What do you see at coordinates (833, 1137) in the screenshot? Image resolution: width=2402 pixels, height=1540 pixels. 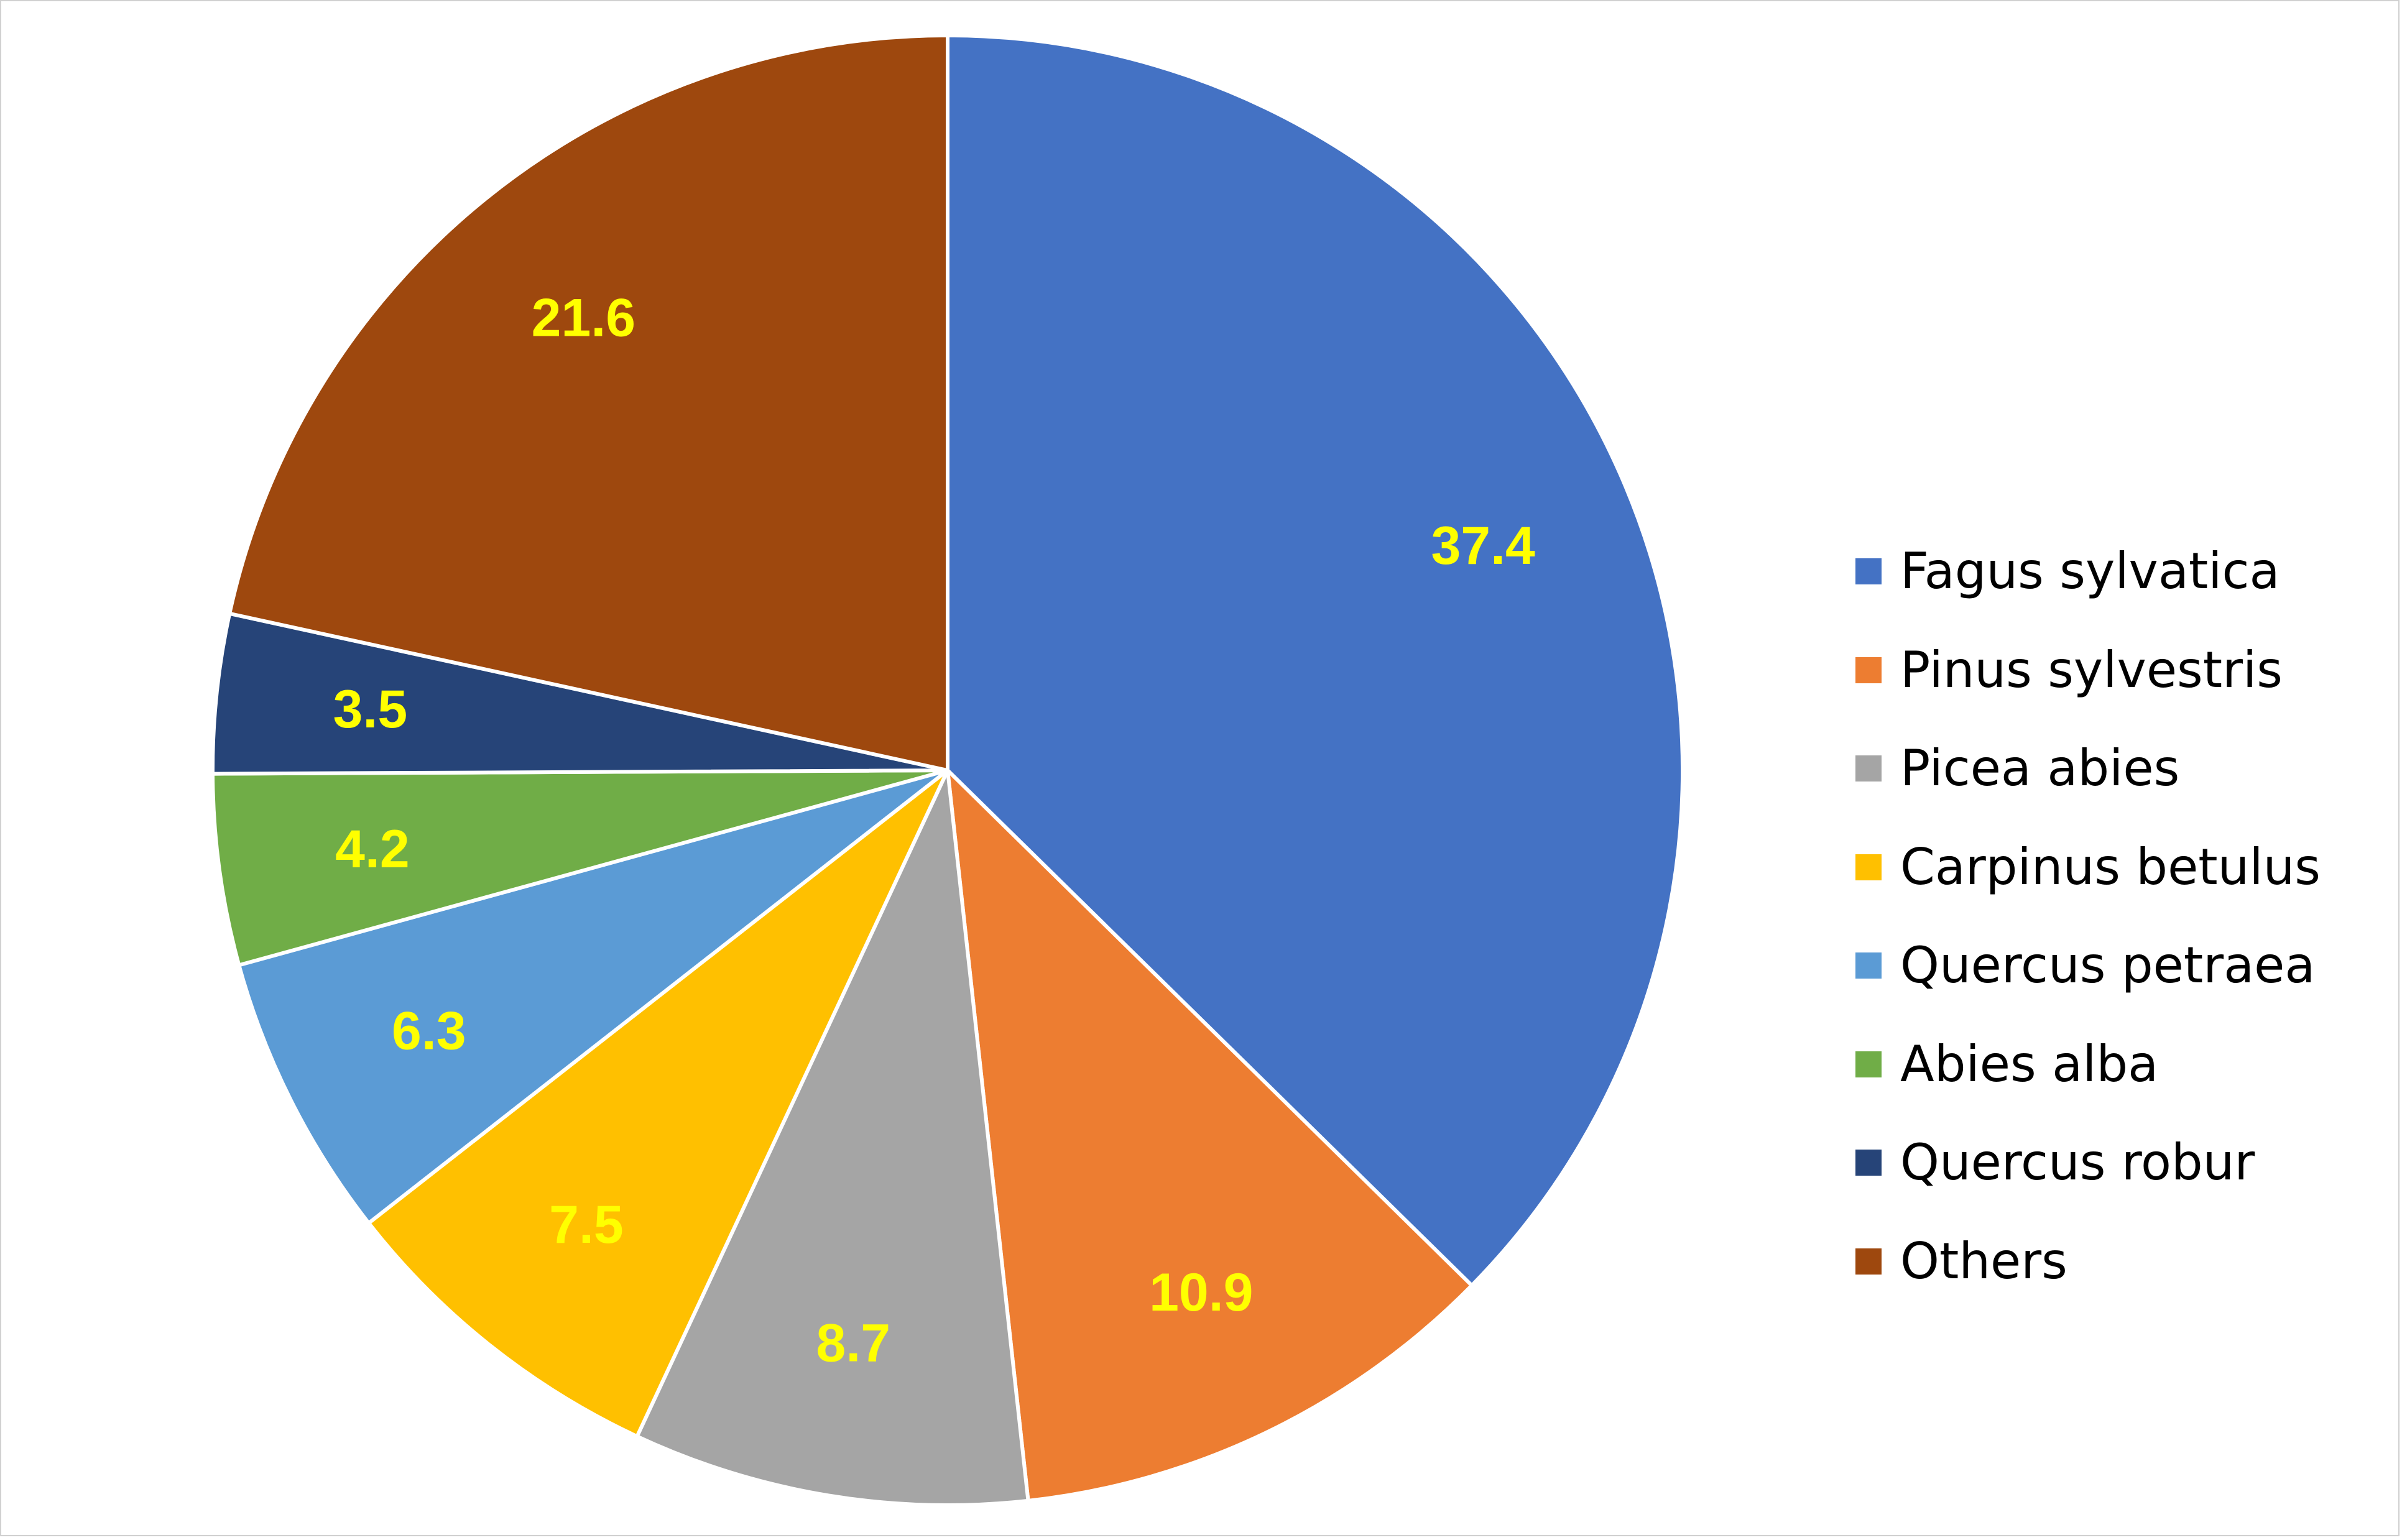 I see `pie-slice-picea-abies` at bounding box center [833, 1137].